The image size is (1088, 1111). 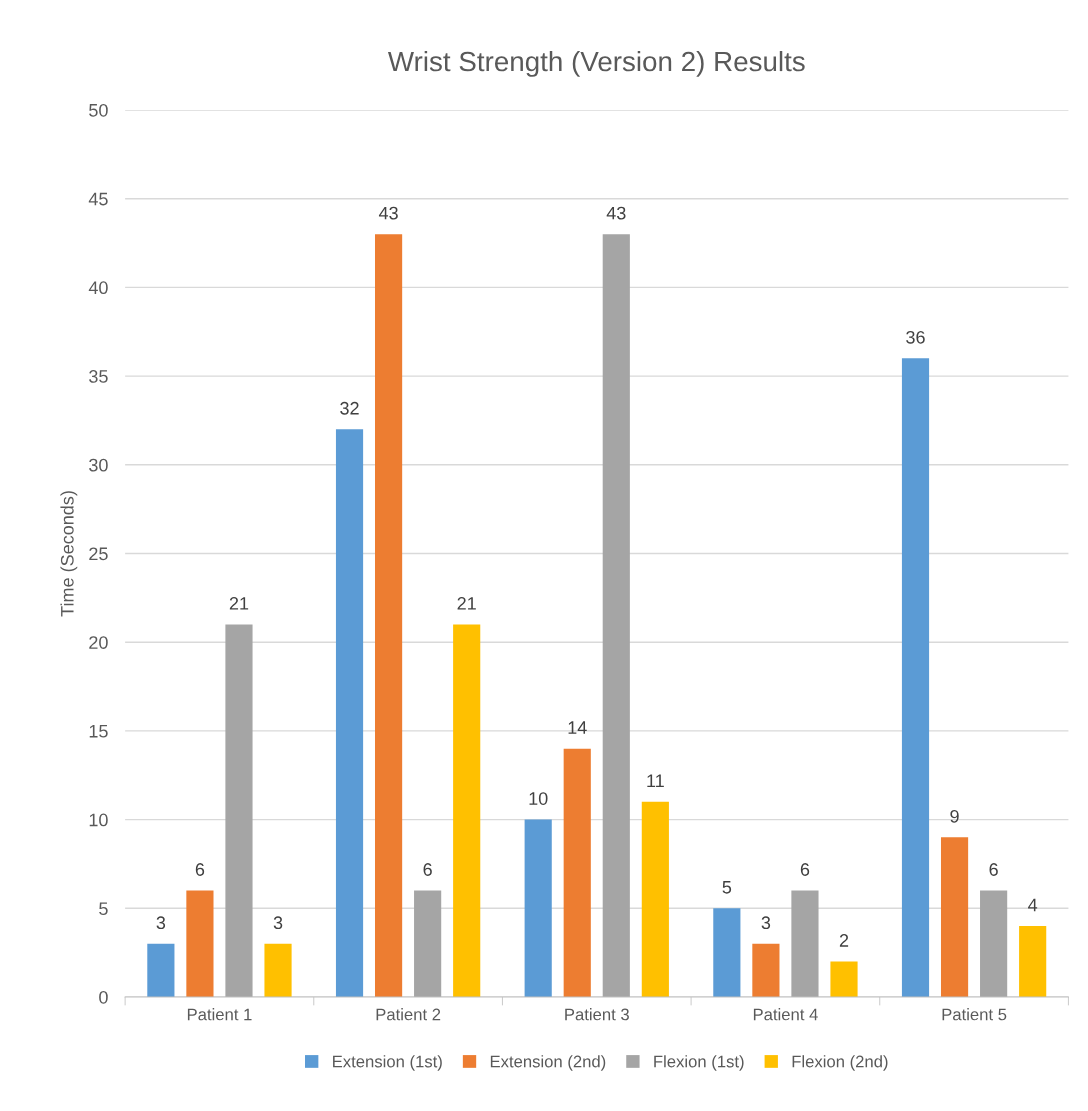 I want to click on y-tick-label: 35, so click(x=98, y=376).